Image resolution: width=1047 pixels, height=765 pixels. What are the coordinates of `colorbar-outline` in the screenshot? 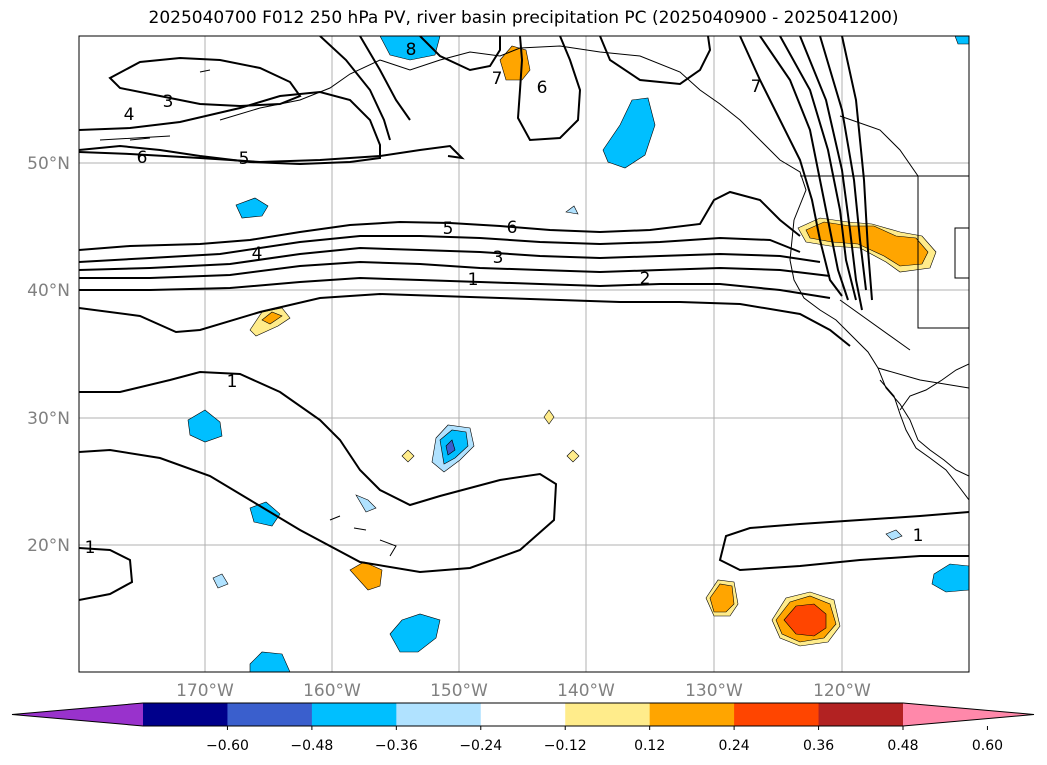 It's located at (523, 714).